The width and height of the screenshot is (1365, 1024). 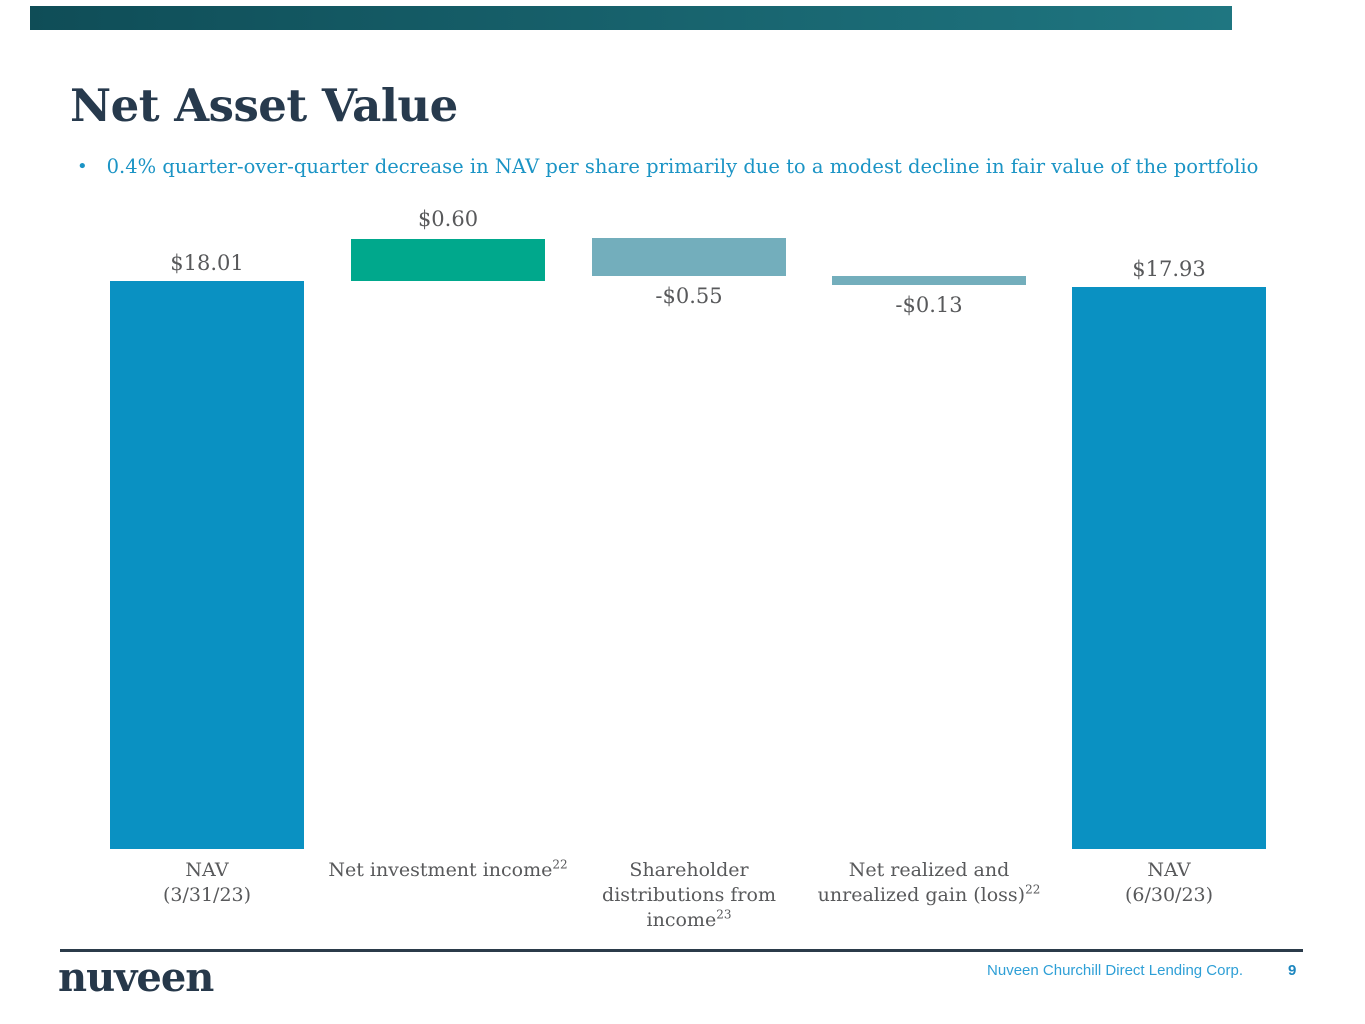 I want to click on category-label-nav-start: NAV (3/31/23), so click(x=207, y=882).